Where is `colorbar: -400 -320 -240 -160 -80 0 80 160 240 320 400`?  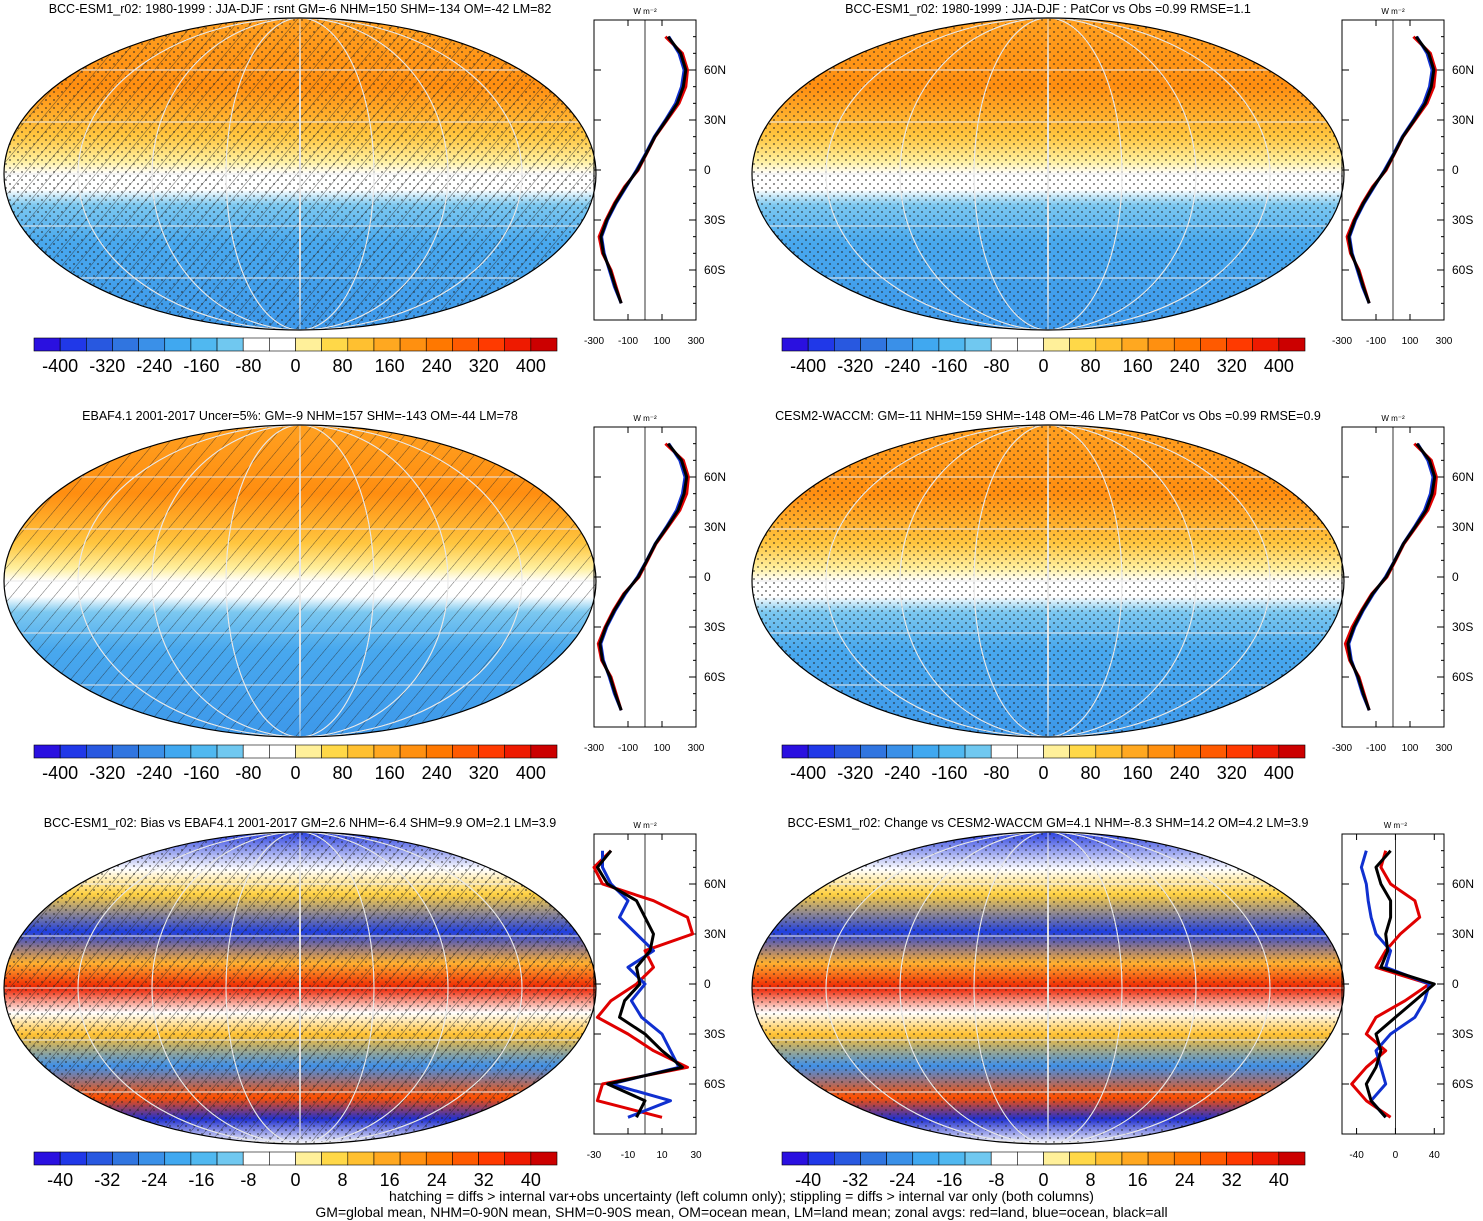
colorbar: -400 -320 -240 -160 -80 0 80 160 240 320 400 is located at coordinates (295, 356).